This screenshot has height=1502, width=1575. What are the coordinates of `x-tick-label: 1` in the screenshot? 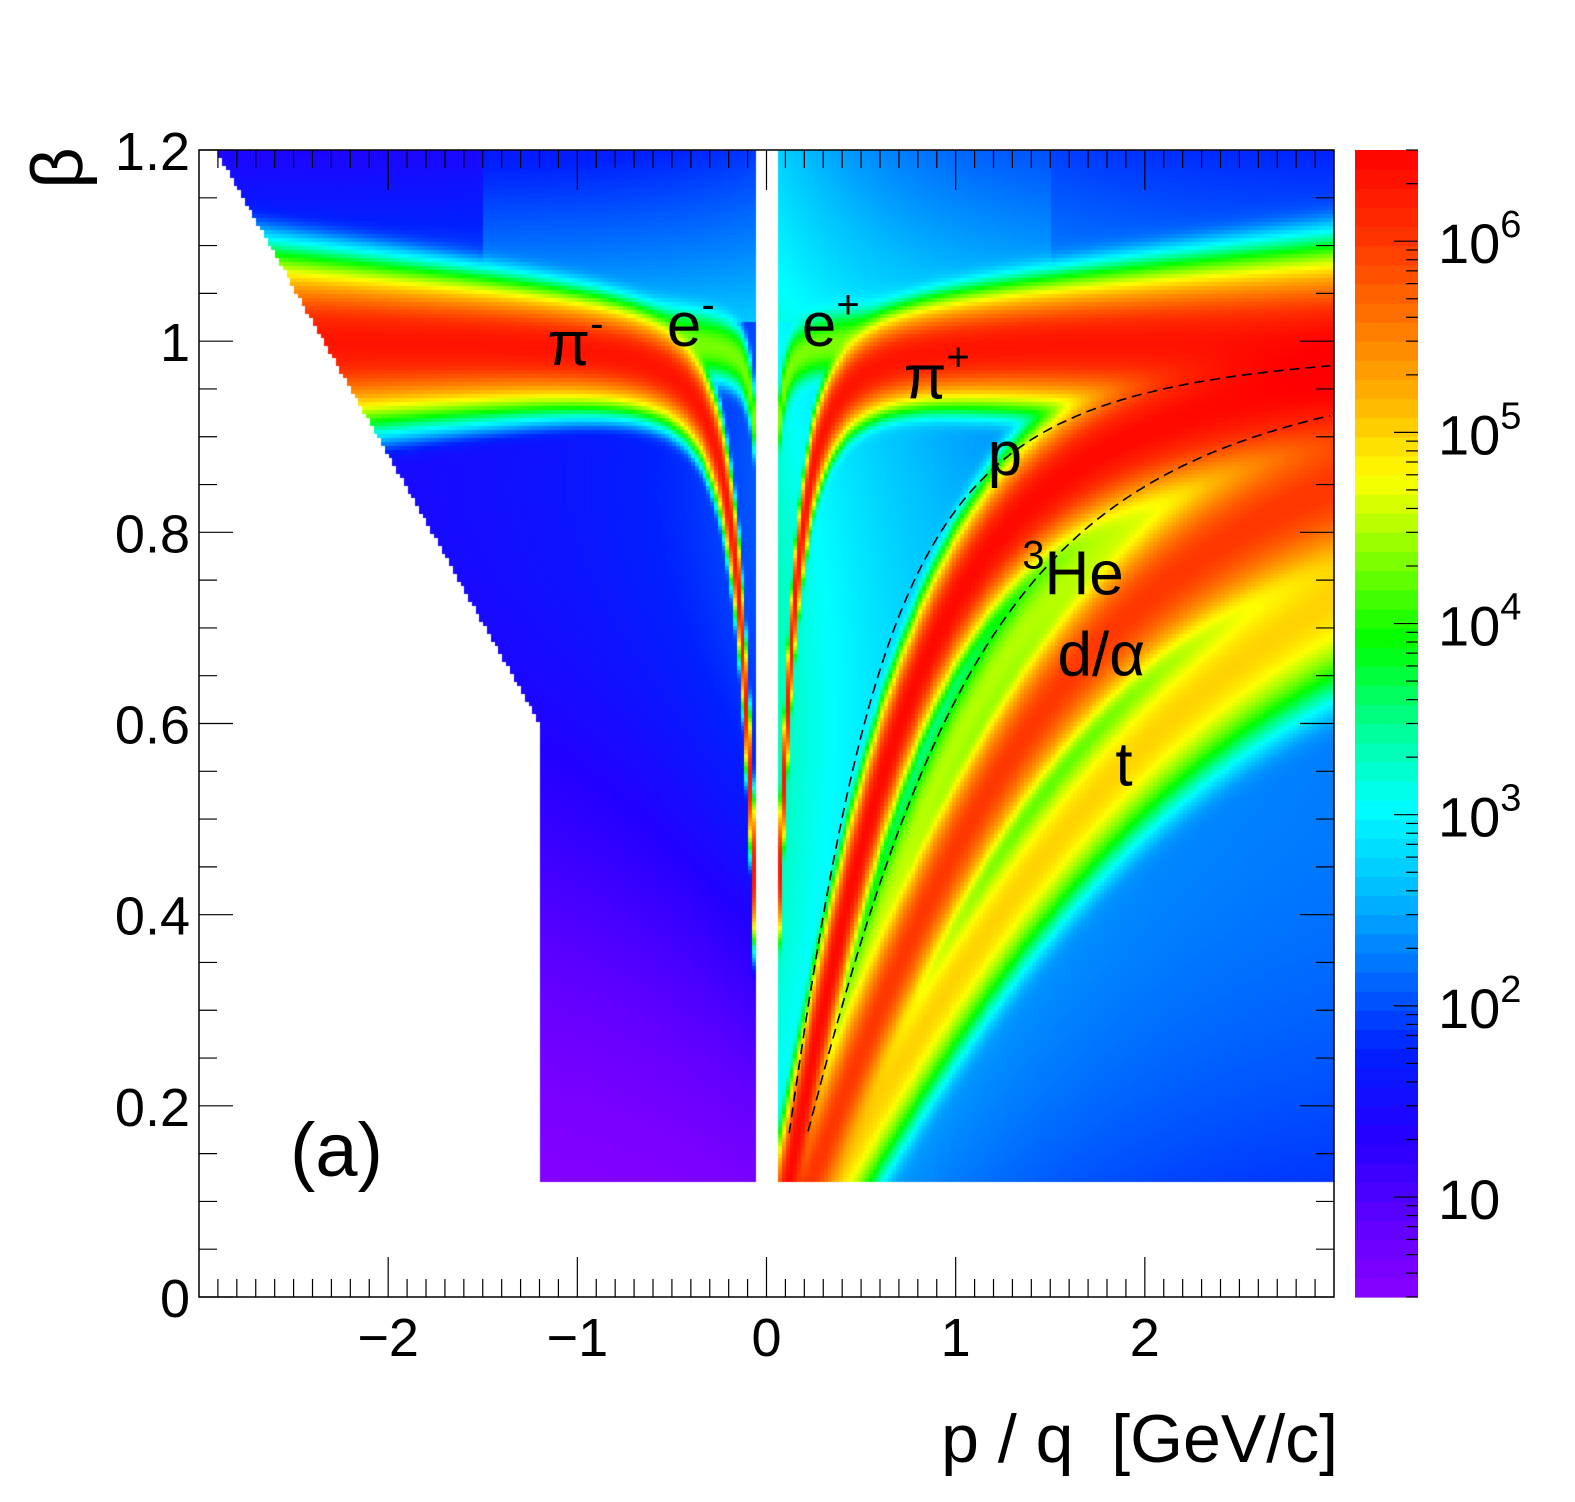 It's located at (956, 1338).